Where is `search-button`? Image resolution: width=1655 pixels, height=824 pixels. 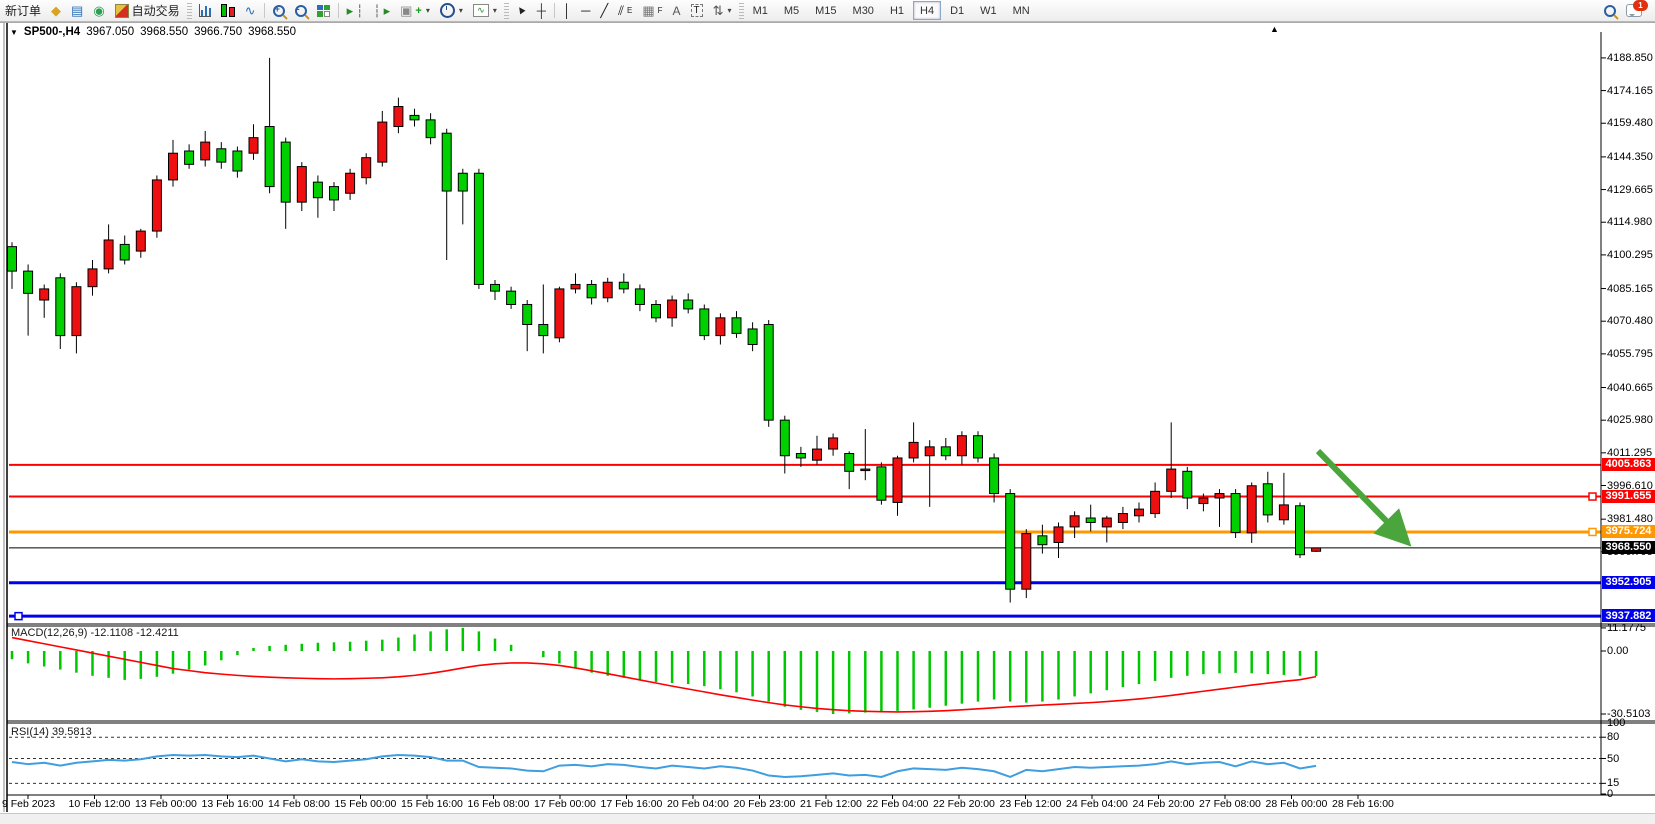
search-button is located at coordinates (1610, 10).